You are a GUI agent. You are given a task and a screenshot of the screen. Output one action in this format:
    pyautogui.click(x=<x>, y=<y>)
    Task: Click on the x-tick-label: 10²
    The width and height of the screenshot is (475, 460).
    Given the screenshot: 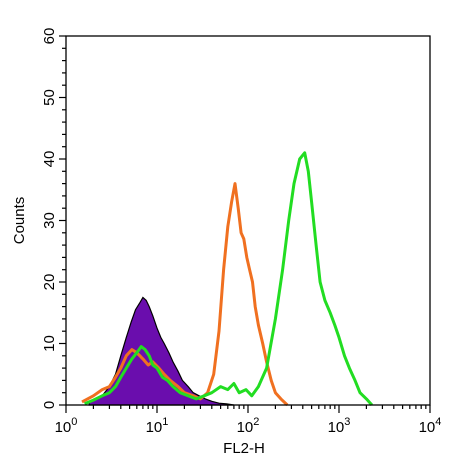 What is the action you would take?
    pyautogui.click(x=248, y=426)
    